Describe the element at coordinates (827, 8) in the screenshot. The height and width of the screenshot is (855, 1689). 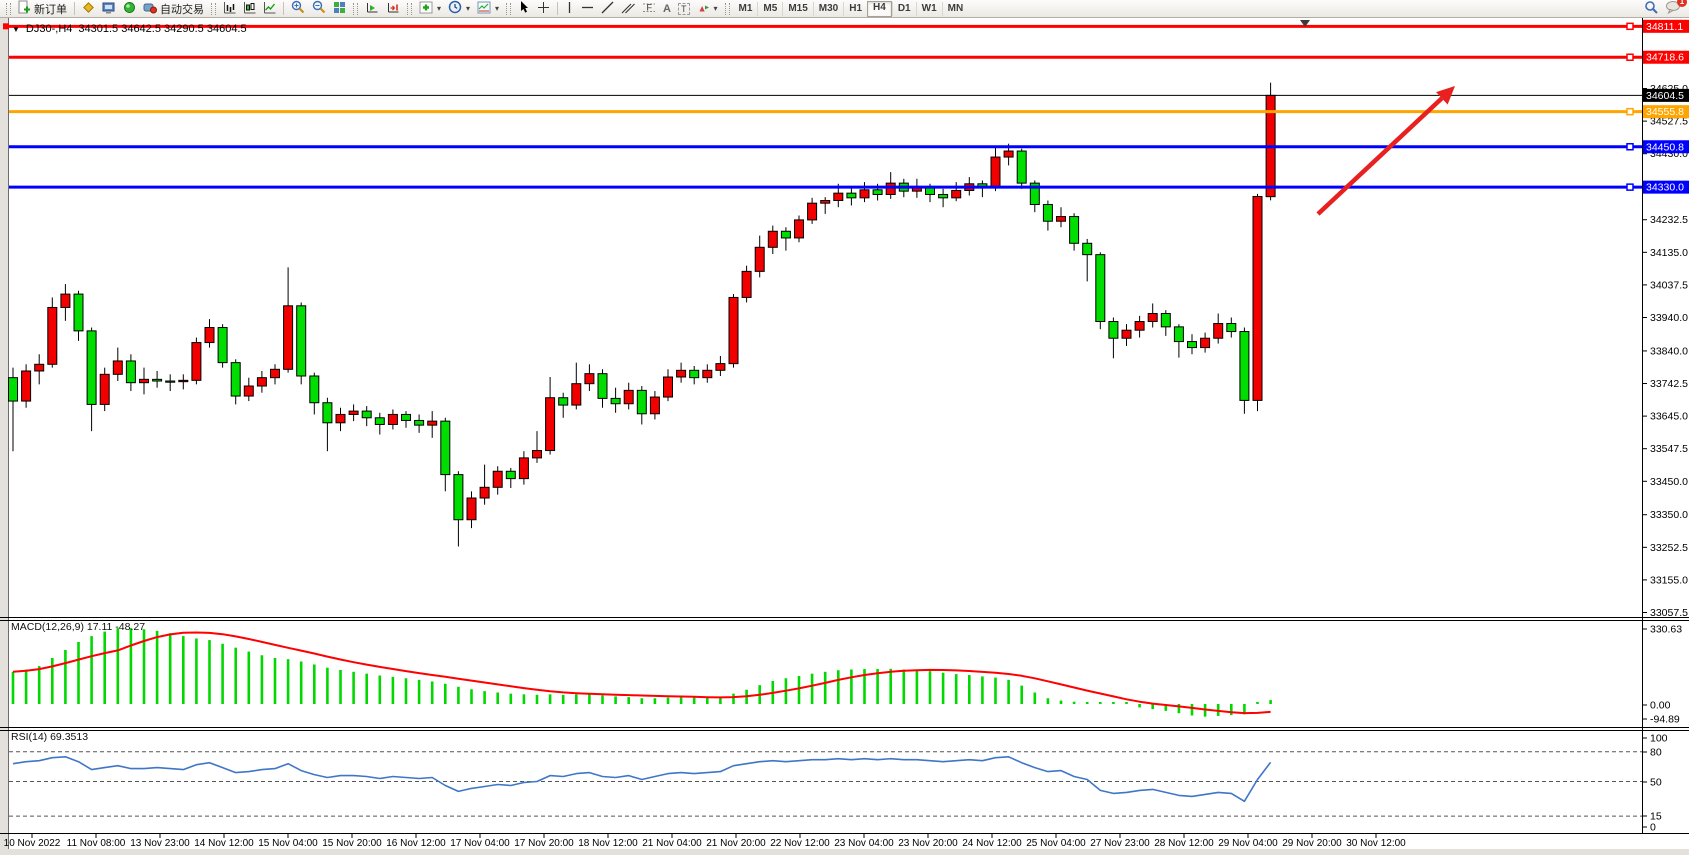
I see `timeframe-M30: M30` at that location.